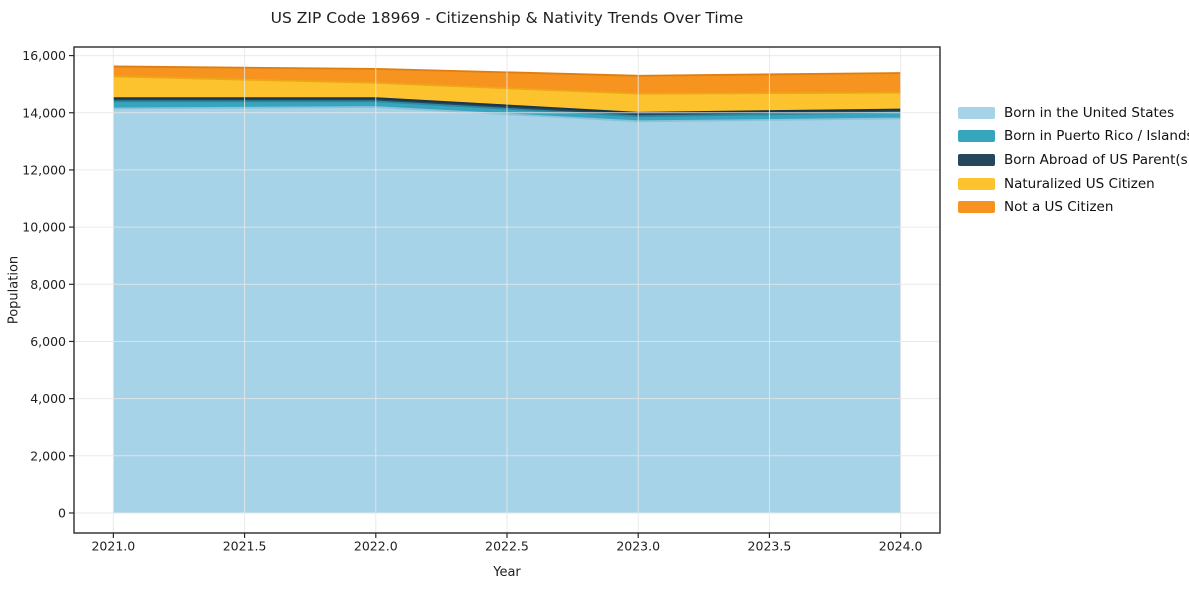 This screenshot has width=1189, height=590. I want to click on legend-swatch-born-abroad, so click(976, 159).